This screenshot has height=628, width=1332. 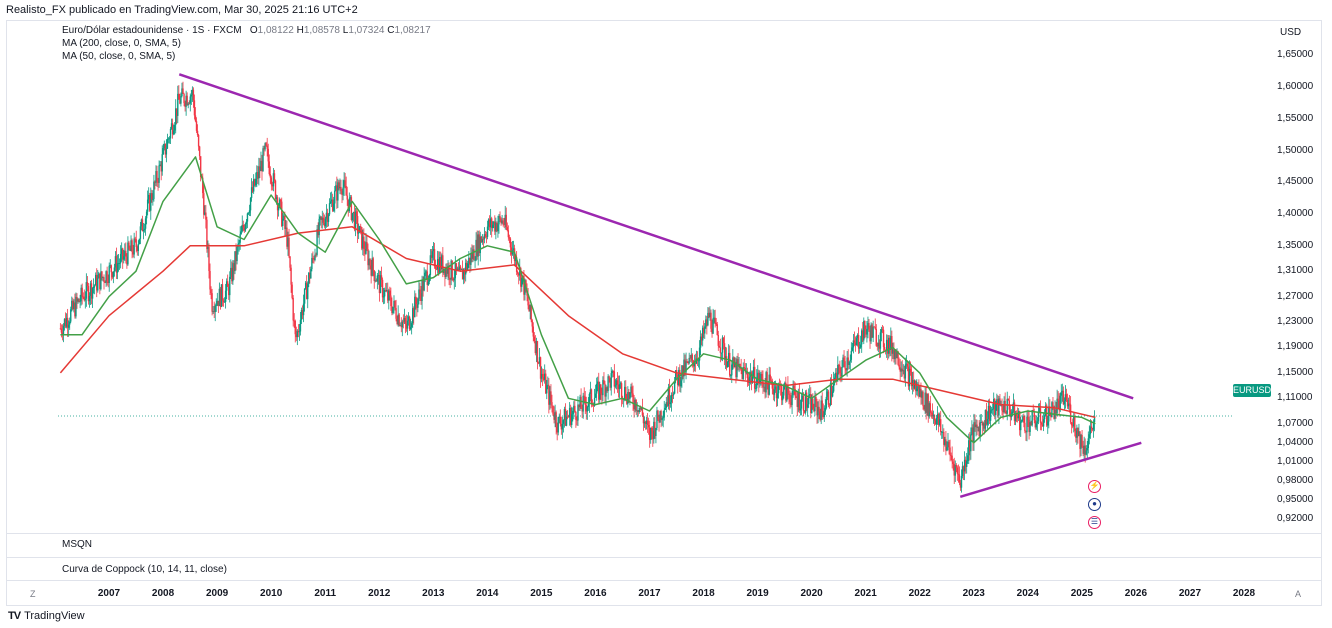 I want to click on us-flag-event-icon: ☰, so click(x=1094, y=522).